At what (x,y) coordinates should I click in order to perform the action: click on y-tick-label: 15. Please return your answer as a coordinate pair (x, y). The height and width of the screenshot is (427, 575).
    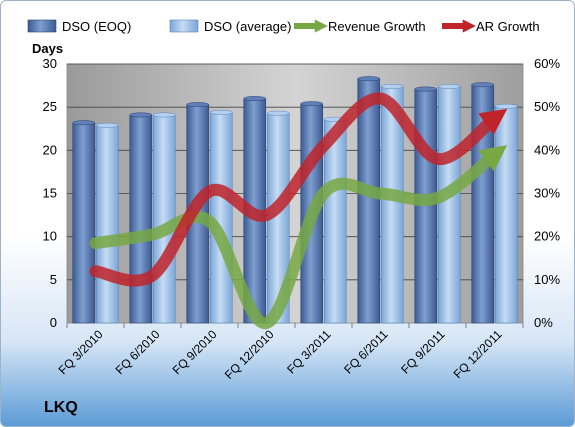
    Looking at the image, I should click on (50, 193).